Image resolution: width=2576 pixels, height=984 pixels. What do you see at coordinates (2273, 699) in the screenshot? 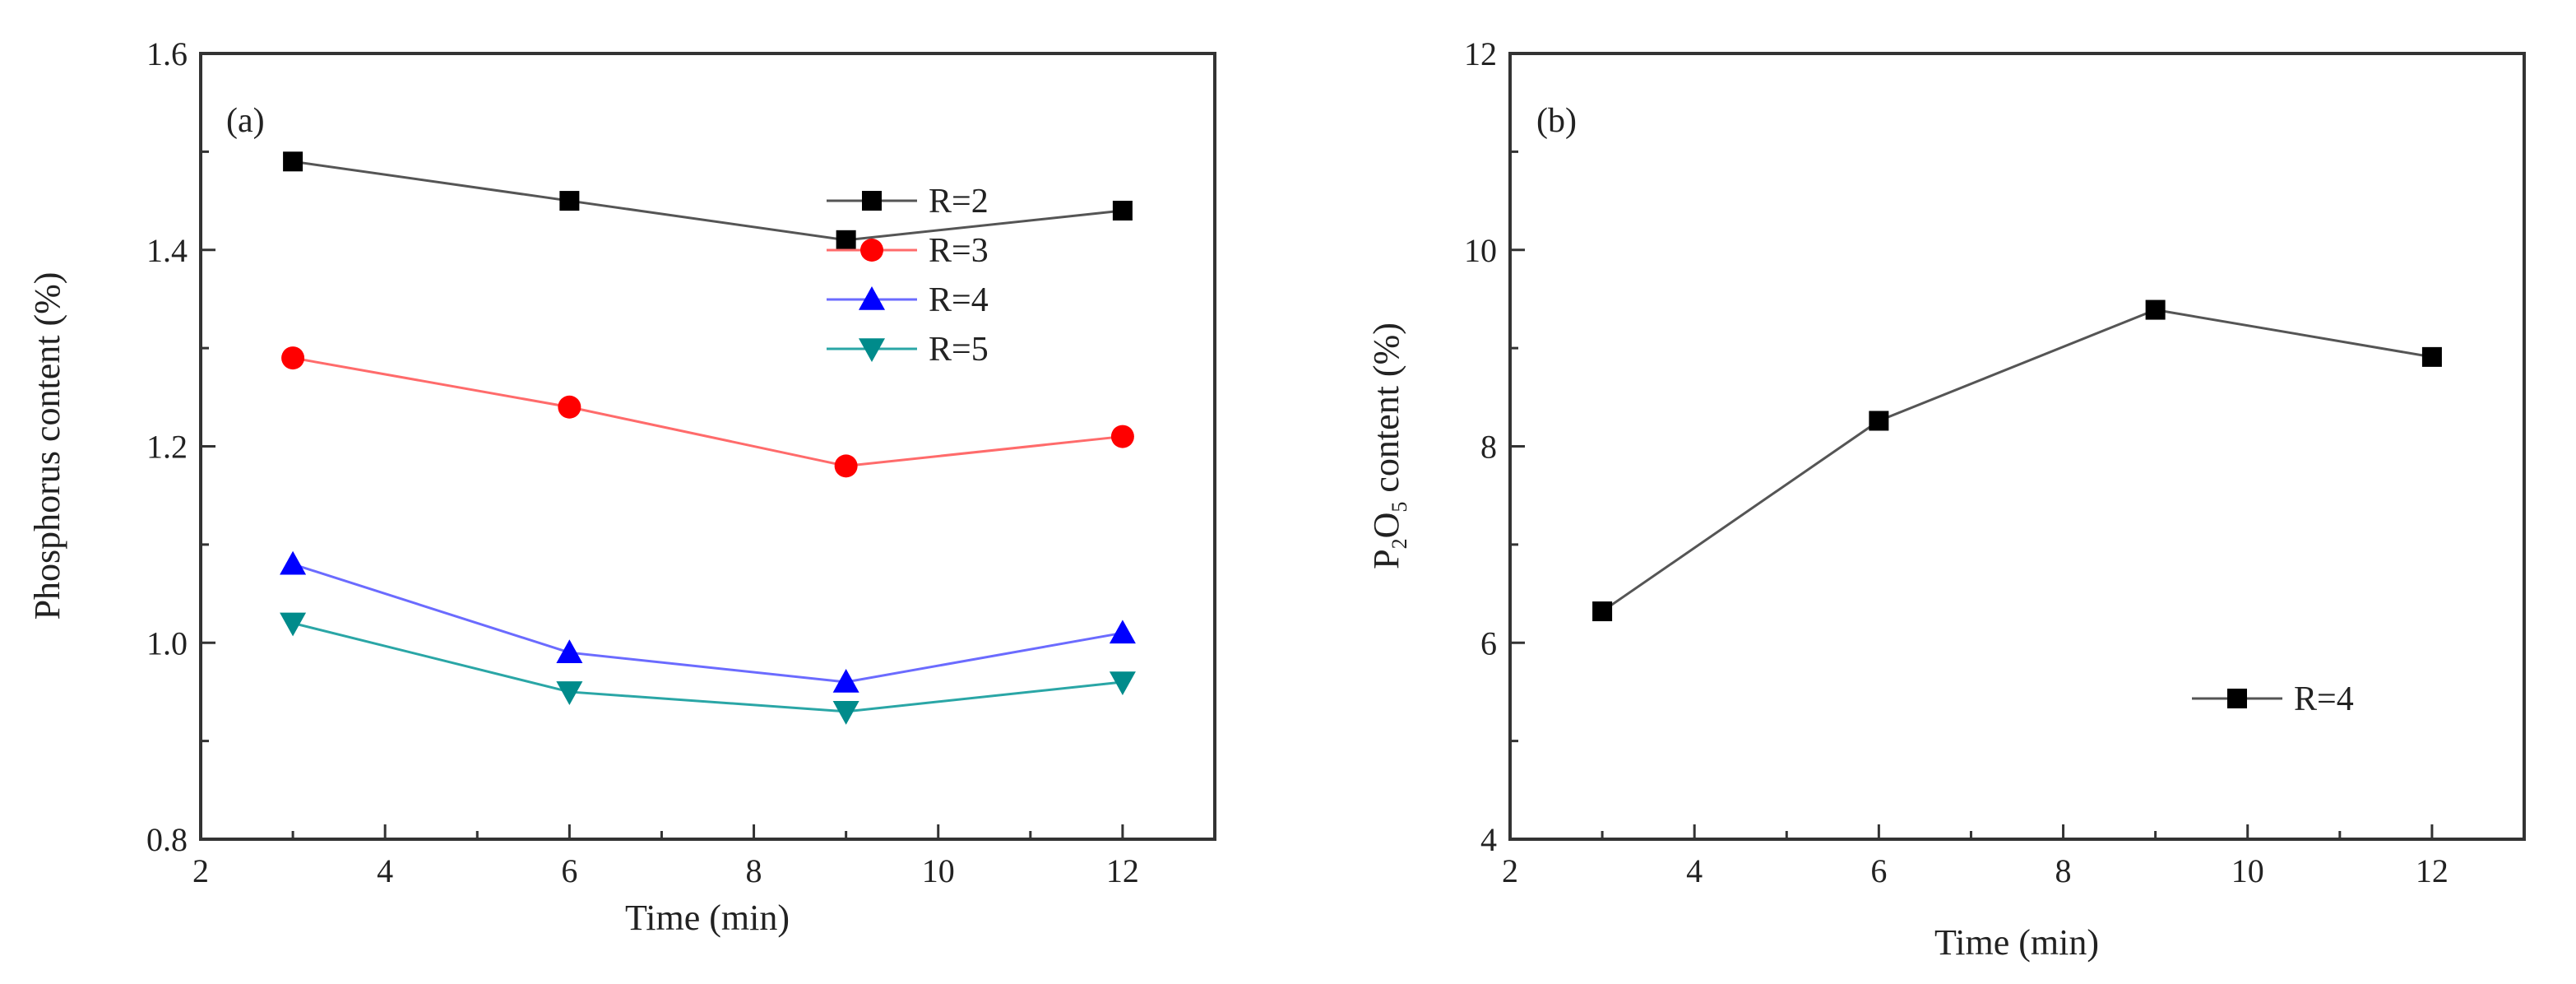
I see `panel-b-legend: R=4` at bounding box center [2273, 699].